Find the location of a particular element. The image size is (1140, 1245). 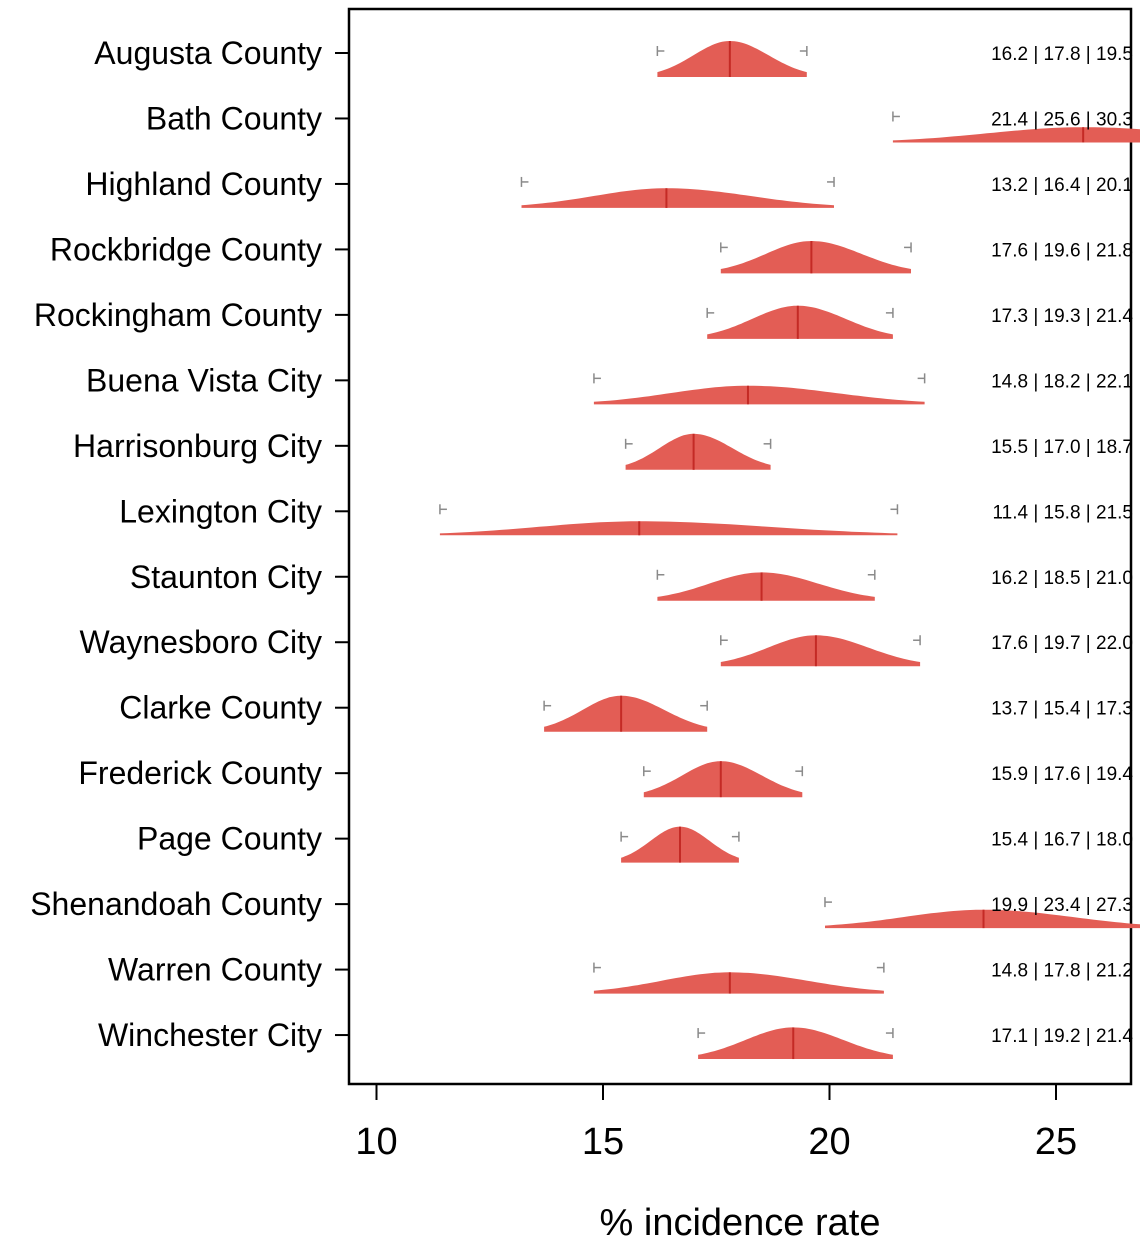

category-label: Winchester City is located at coordinates (210, 1035).